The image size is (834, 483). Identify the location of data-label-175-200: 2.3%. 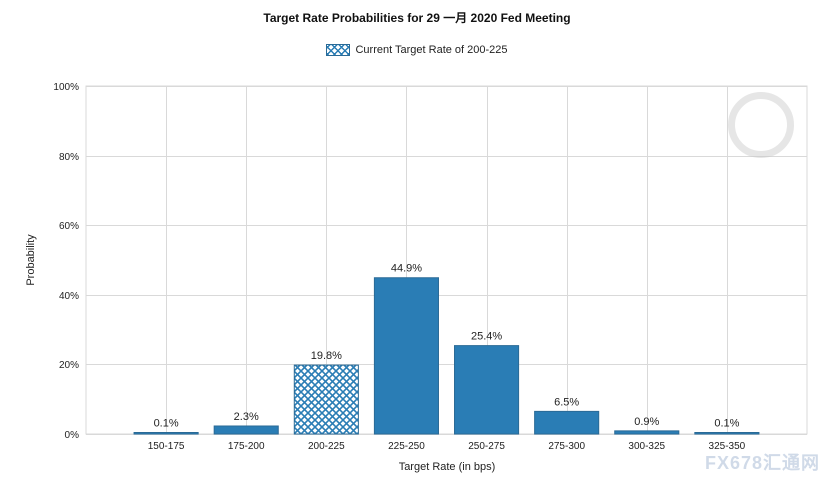
(246, 417).